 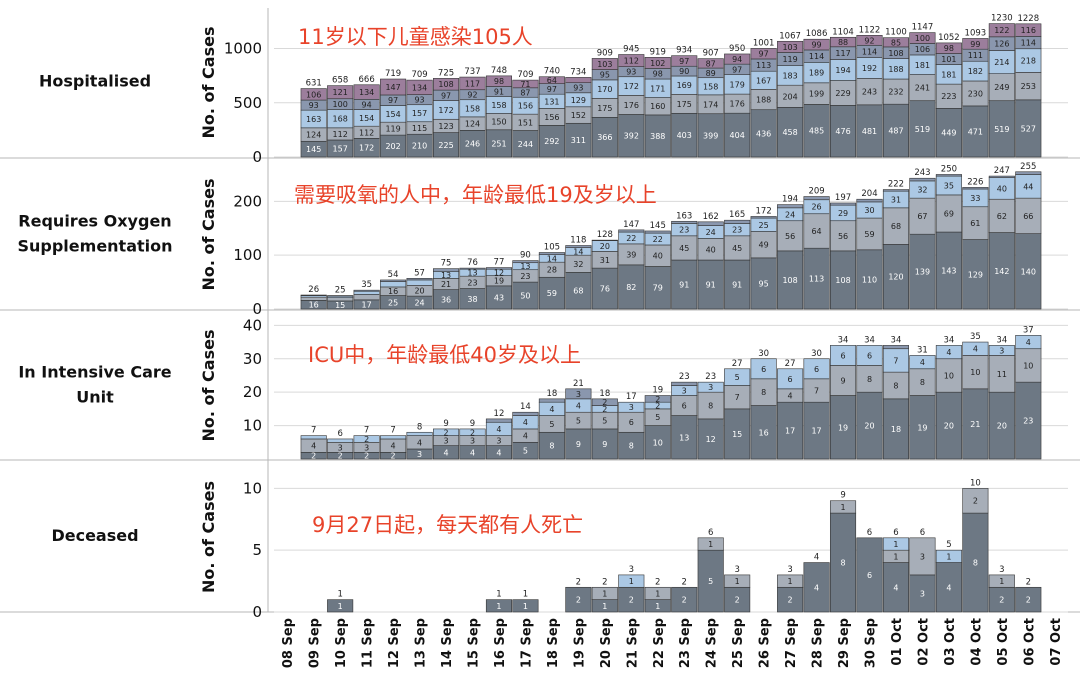 What do you see at coordinates (816, 192) in the screenshot?
I see `panel-2-total-label: 209` at bounding box center [816, 192].